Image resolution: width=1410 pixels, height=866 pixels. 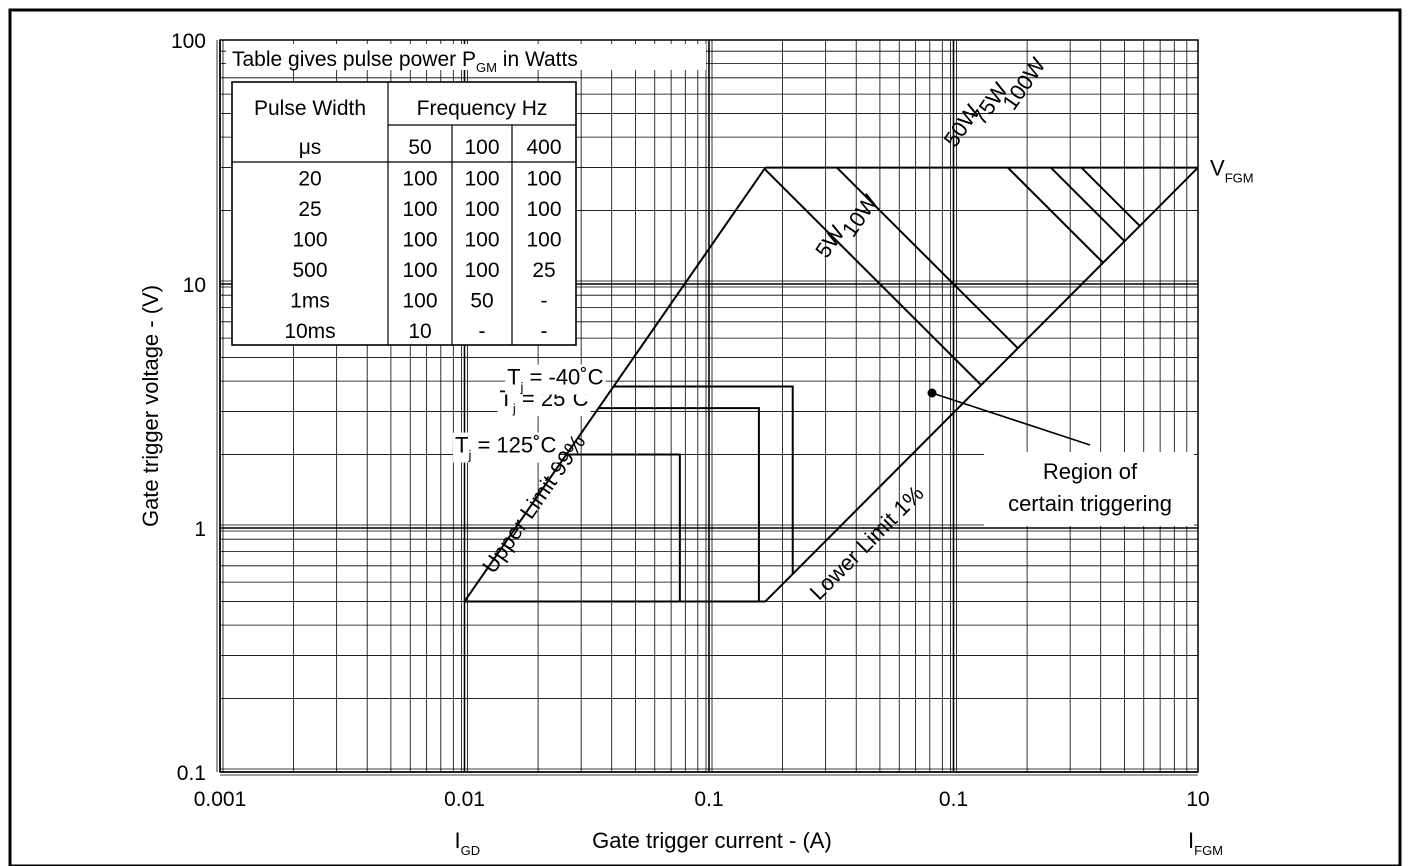 I want to click on x-axis-label: Gate trigger current - (A), so click(x=712, y=840).